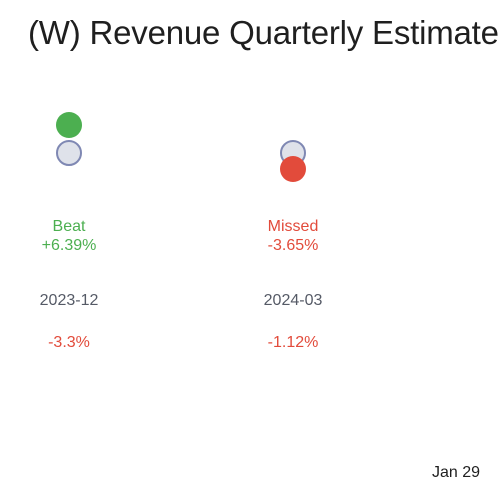  Describe the element at coordinates (69, 342) in the screenshot. I see `change-label: -3.3%` at that location.